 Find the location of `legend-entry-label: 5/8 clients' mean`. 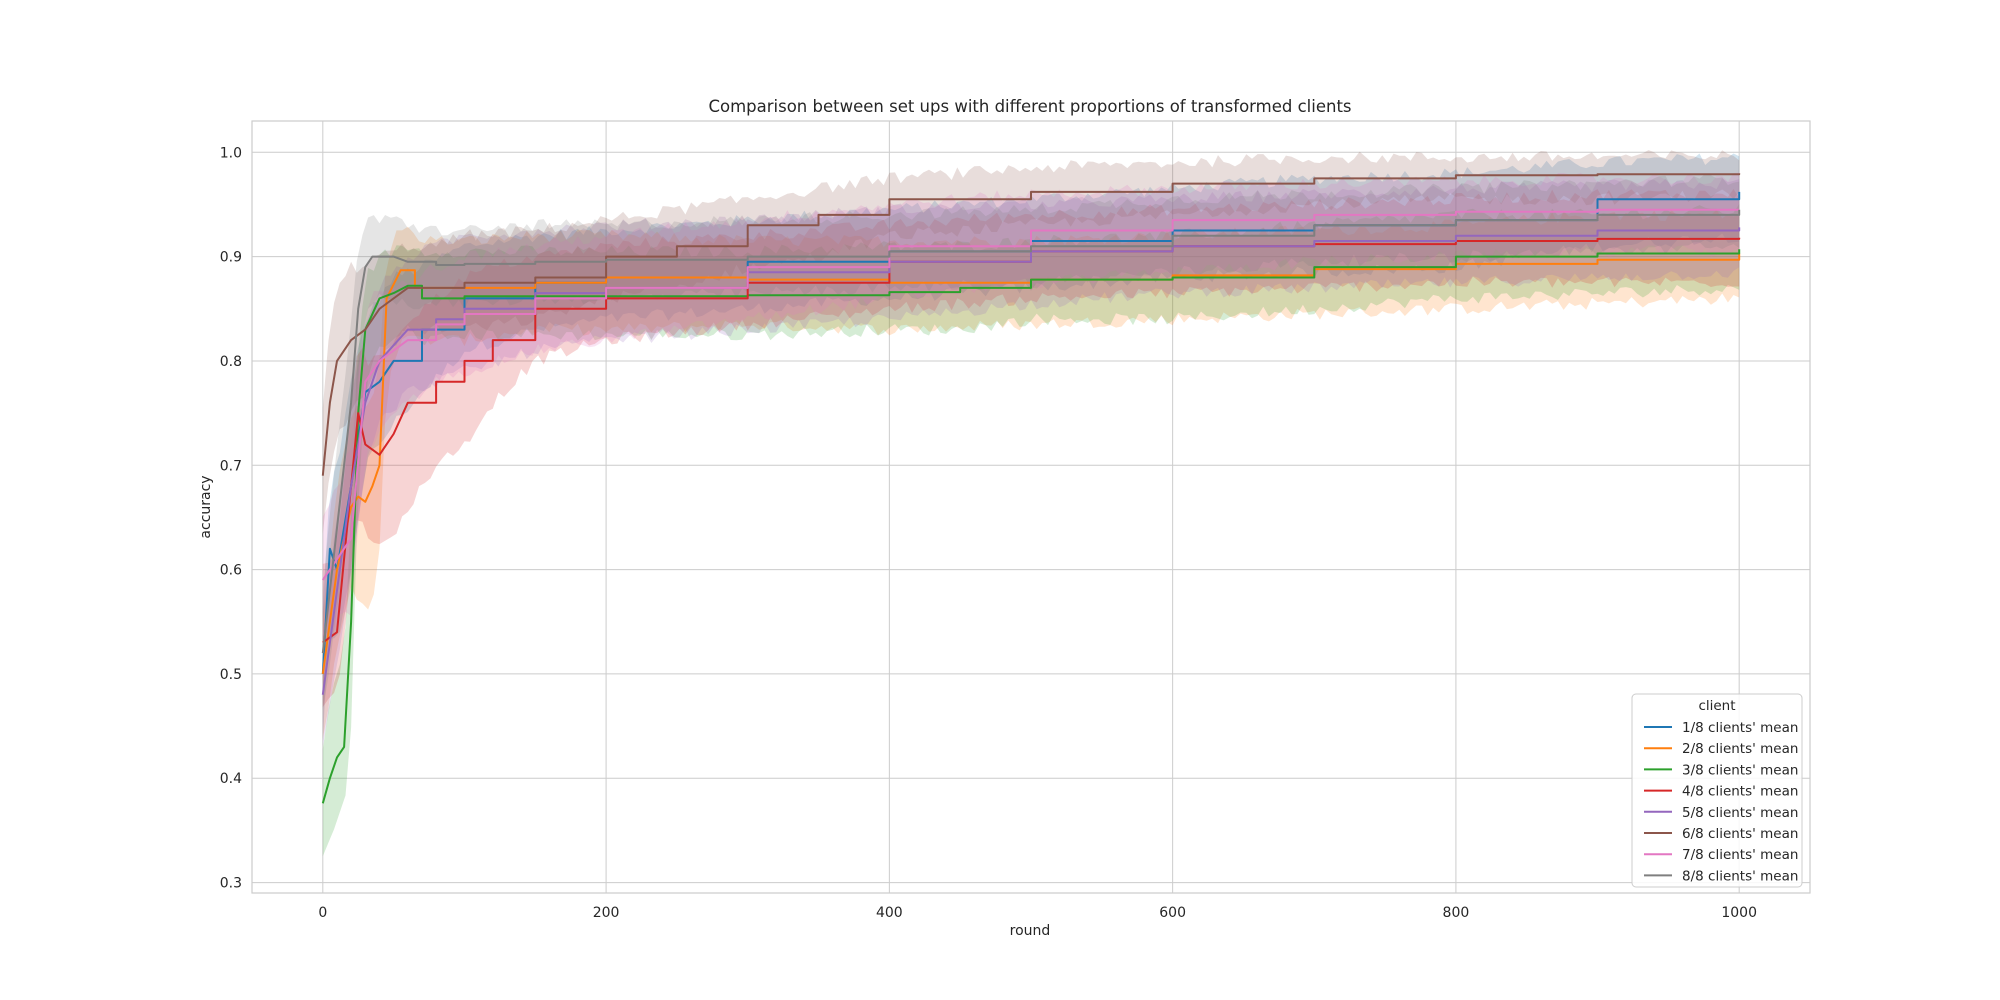

legend-entry-label: 5/8 clients' mean is located at coordinates (1740, 813).